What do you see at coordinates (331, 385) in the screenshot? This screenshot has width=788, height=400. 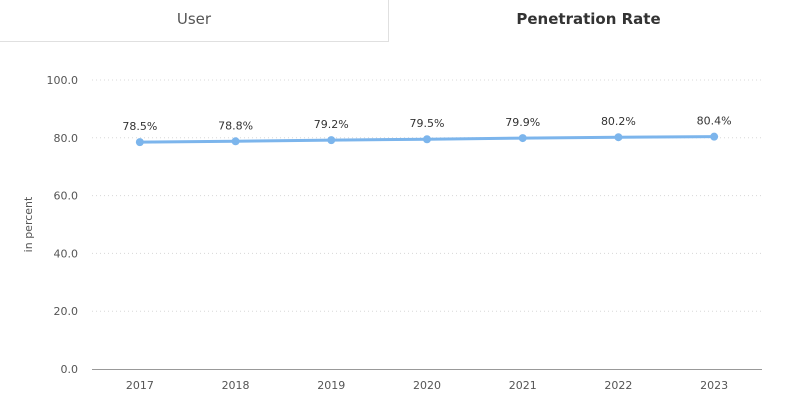 I see `x-tick-label: 2019` at bounding box center [331, 385].